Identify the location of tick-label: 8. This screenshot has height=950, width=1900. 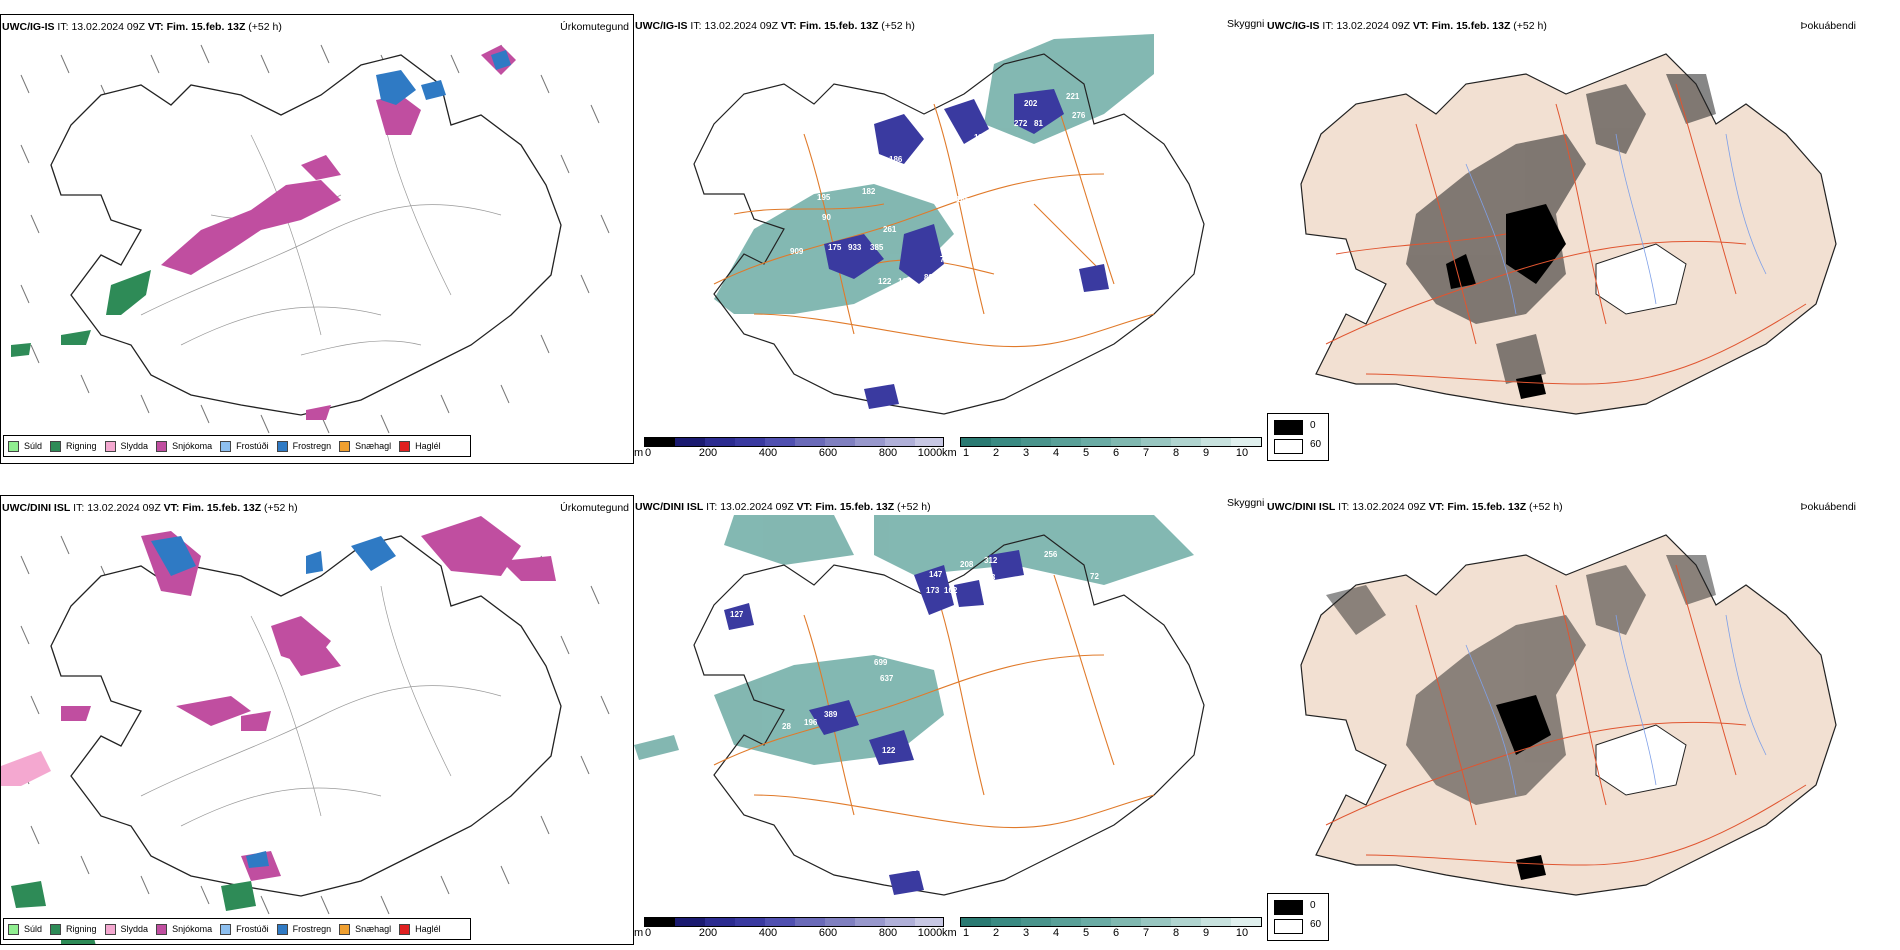
(1176, 453).